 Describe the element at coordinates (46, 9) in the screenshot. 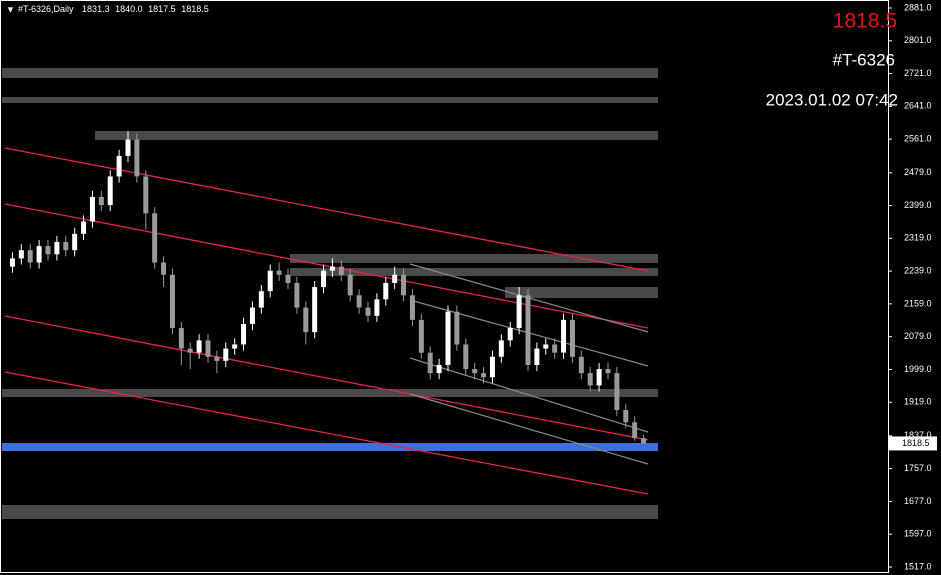

I see `symbol: #T-6326,Daily` at that location.